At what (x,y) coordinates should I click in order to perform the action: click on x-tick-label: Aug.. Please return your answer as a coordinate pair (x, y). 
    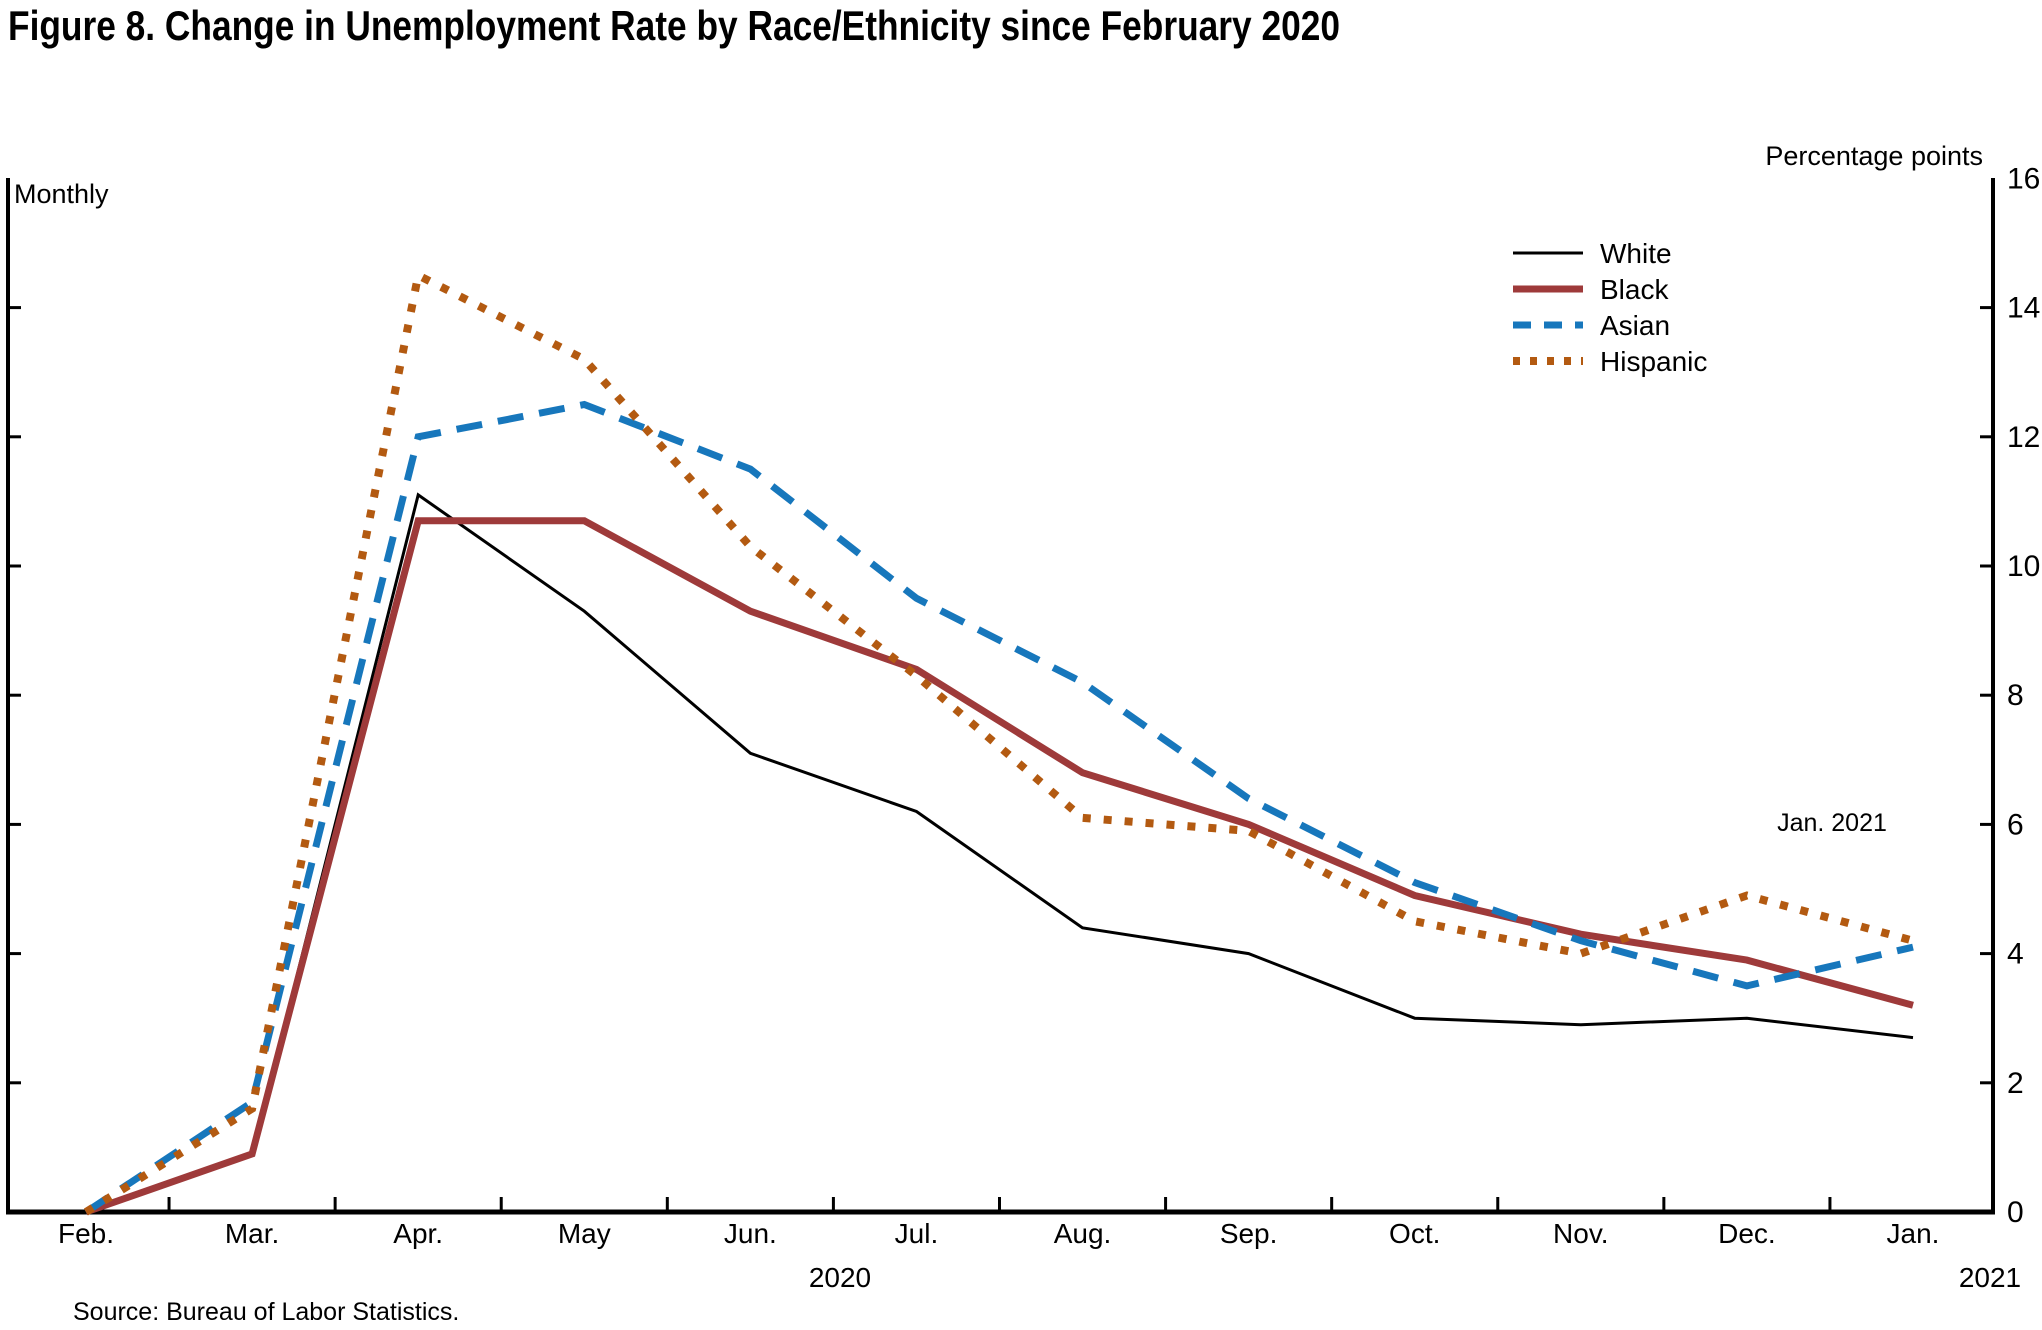
    Looking at the image, I should click on (1083, 1233).